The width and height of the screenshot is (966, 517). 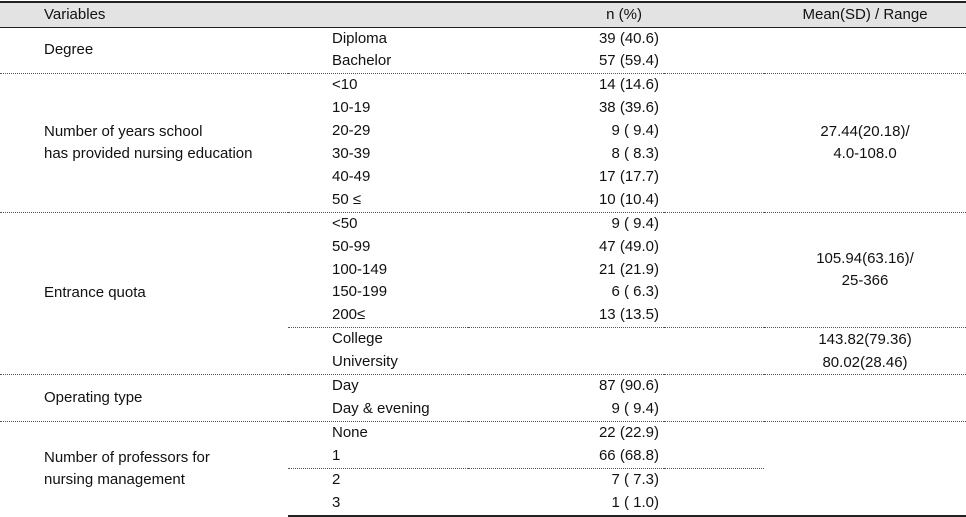 What do you see at coordinates (629, 38) in the screenshot?
I see `n-percent-value: 39 (40.6)` at bounding box center [629, 38].